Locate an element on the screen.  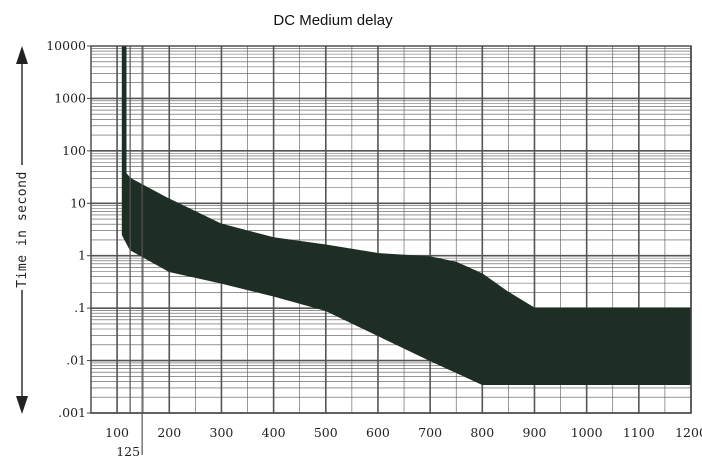
y-axis-label-group: Time in second is located at coordinates (22, 230).